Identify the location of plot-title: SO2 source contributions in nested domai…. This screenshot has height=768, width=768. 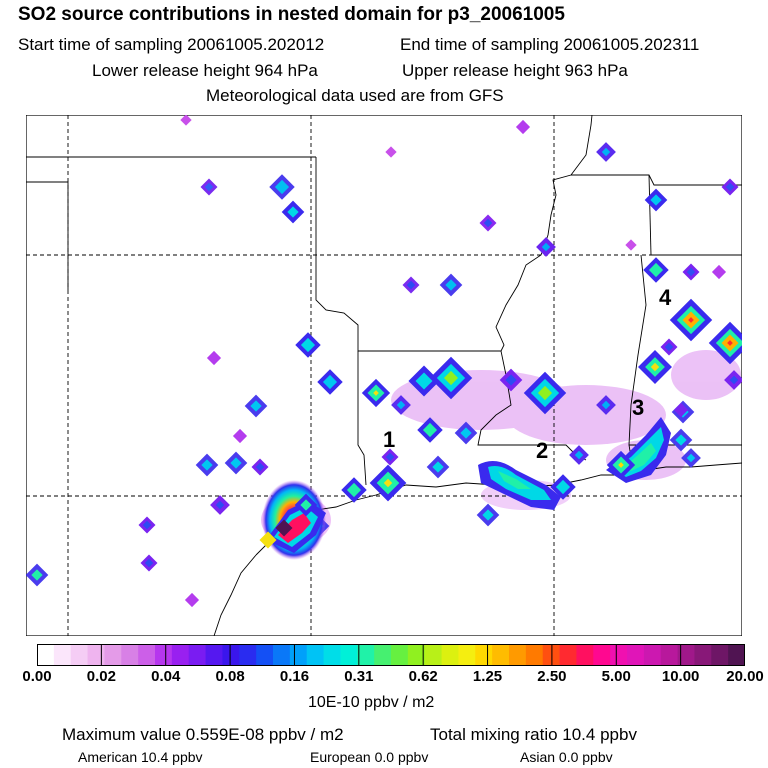
(291, 14).